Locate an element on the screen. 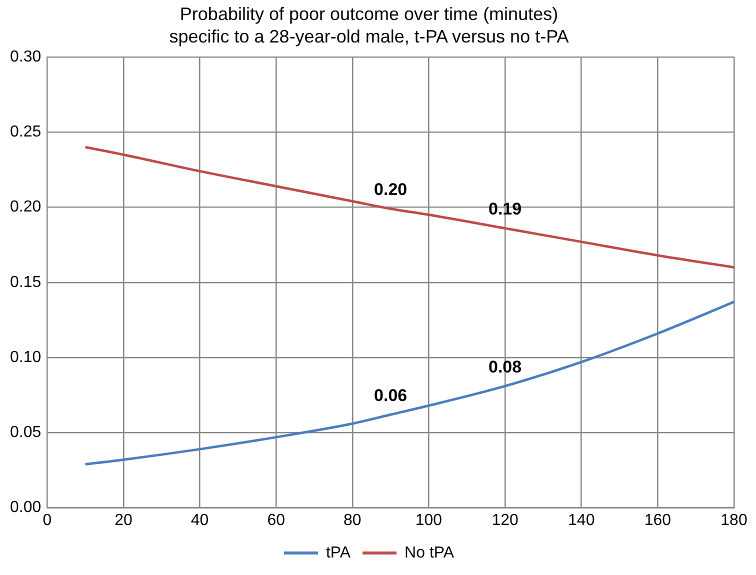 This screenshot has width=756, height=575. x-tick-label: 60 is located at coordinates (276, 520).